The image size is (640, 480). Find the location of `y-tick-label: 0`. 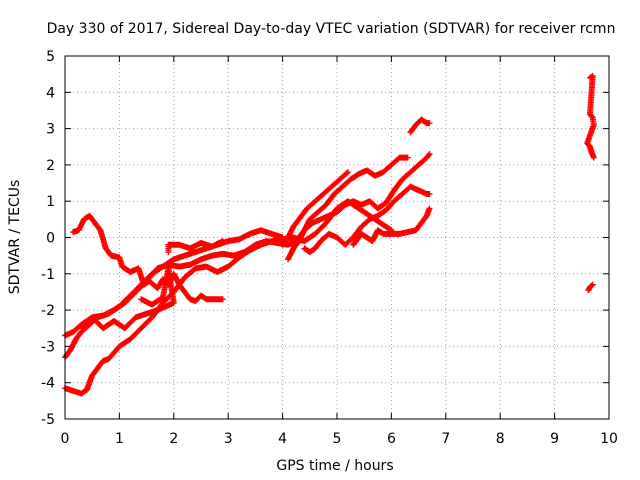

y-tick-label: 0 is located at coordinates (50, 239).